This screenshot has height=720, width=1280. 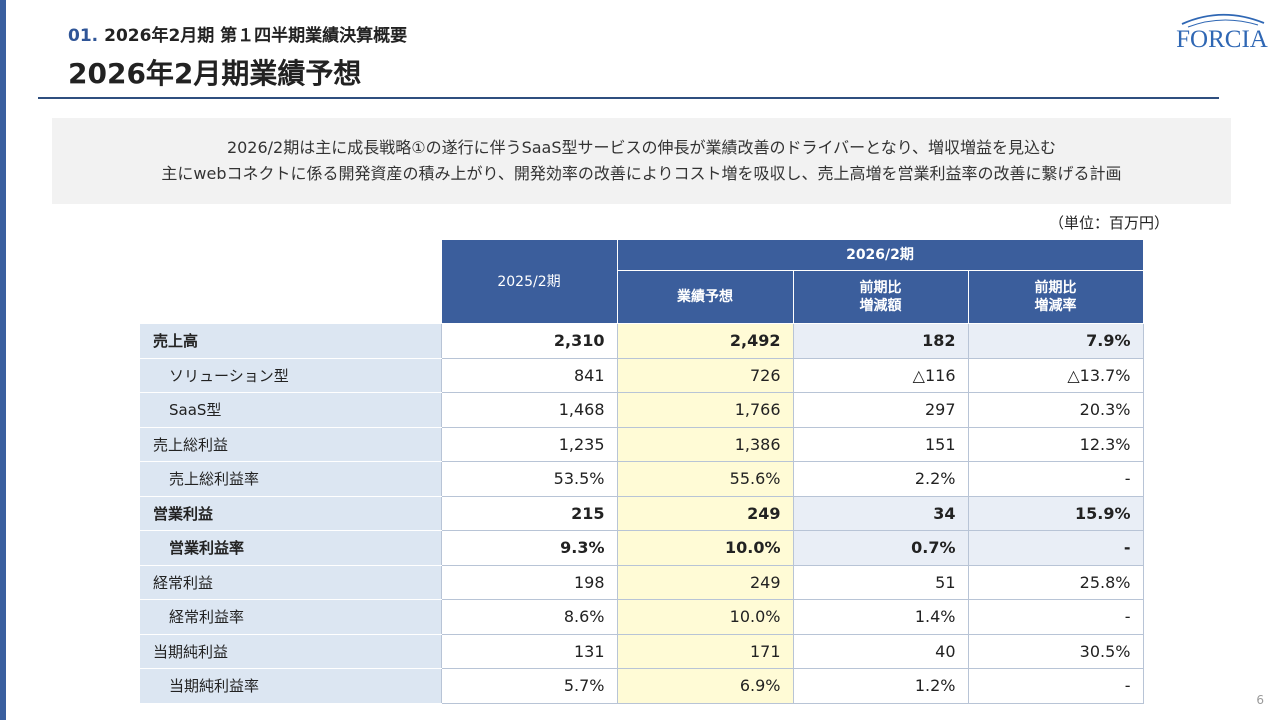 I want to click on cell-prev: 198, so click(x=529, y=582).